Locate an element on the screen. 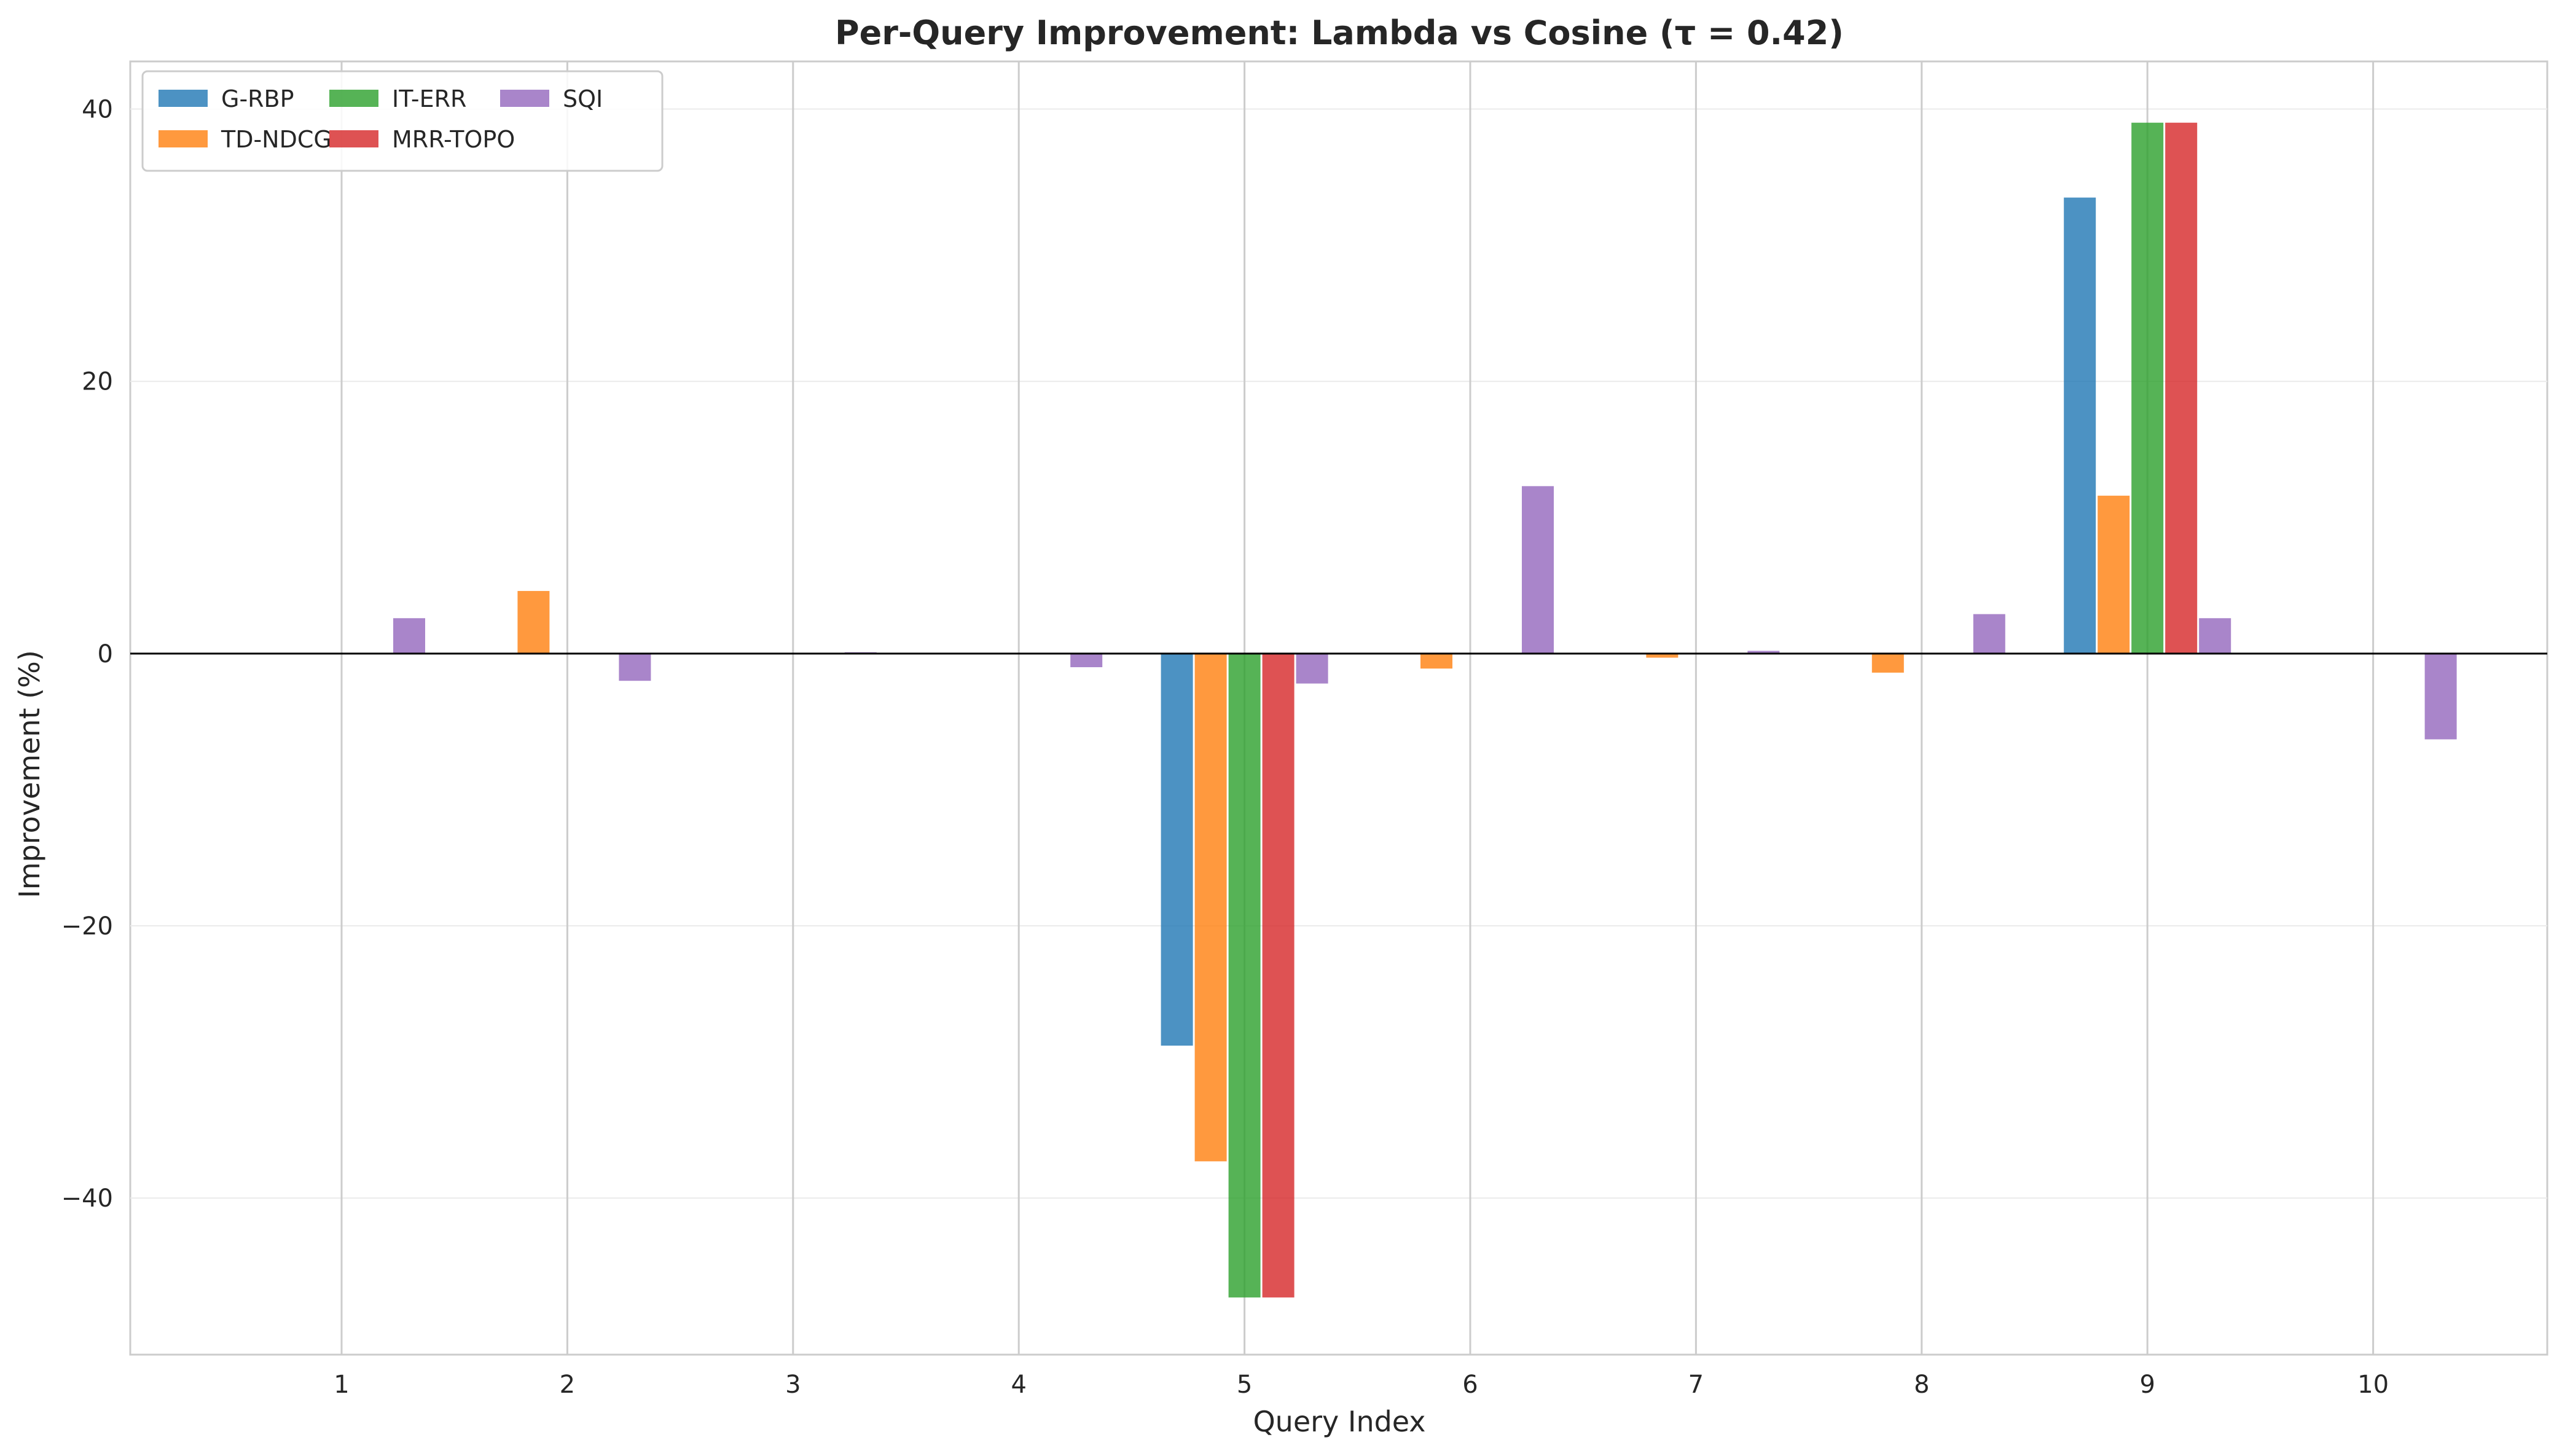  y-tick-label: 40 is located at coordinates (97, 110).